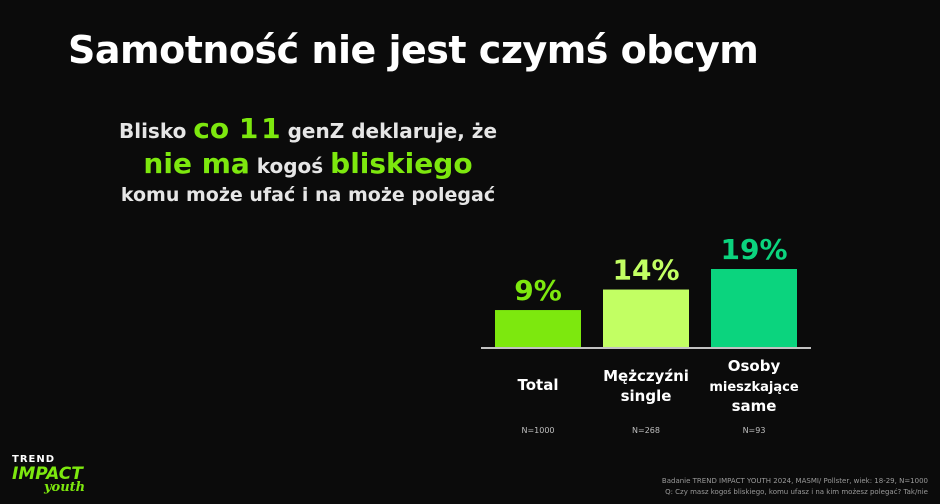 The image size is (940, 504). What do you see at coordinates (646, 376) in the screenshot?
I see `category-label: Mężczyźni` at bounding box center [646, 376].